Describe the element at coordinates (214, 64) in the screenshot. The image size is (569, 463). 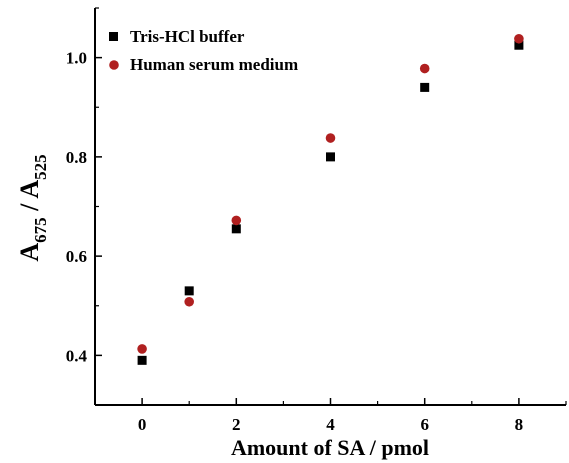
I see `legend-label-human-serum: Human serum medium` at that location.